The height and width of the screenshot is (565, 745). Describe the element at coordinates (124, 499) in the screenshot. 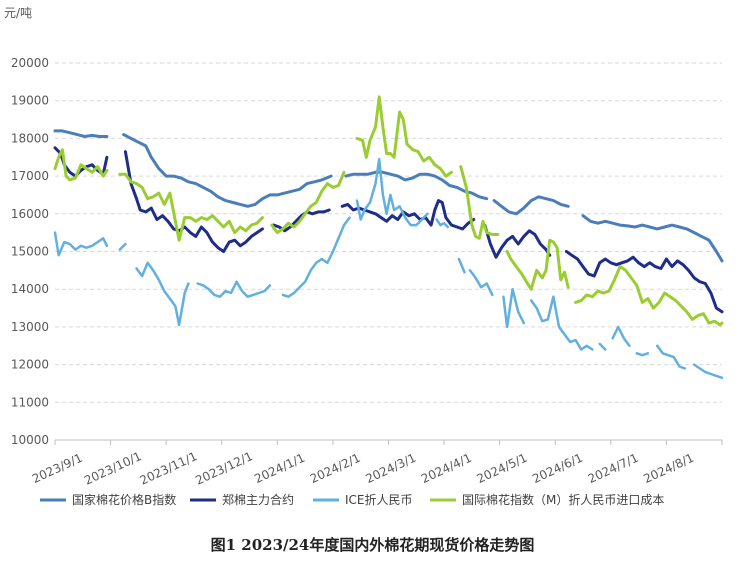

I see `legend-label: 国家棉花价格B指数` at that location.